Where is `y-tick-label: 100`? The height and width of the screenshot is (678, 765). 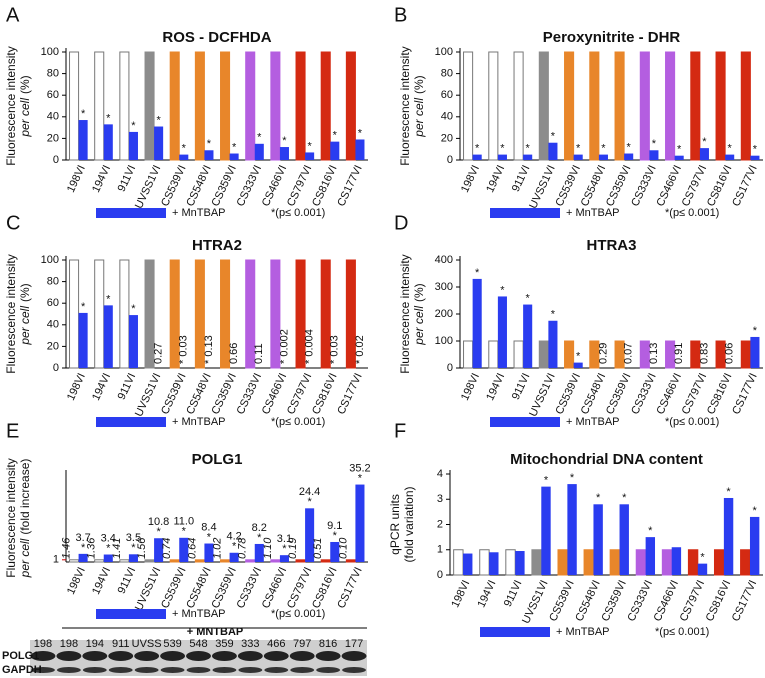
y-tick-label: 100 is located at coordinates (50, 52).